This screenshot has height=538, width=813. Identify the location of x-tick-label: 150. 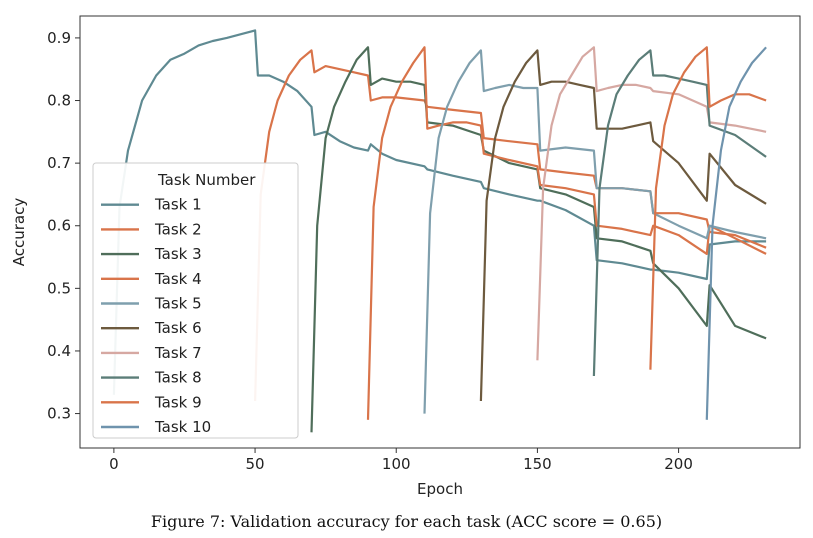
(537, 464).